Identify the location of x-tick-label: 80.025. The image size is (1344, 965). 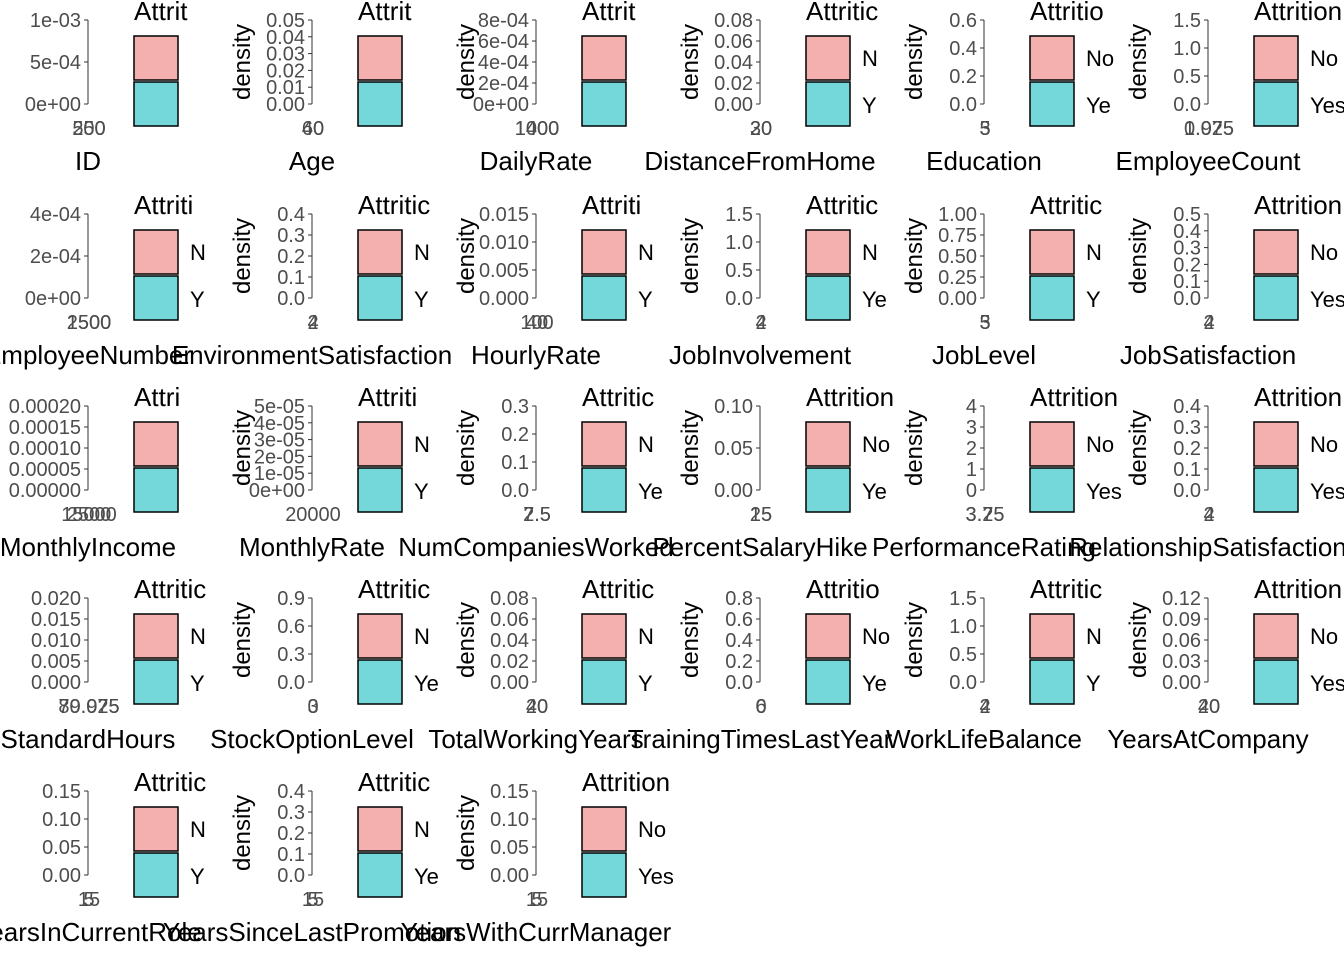
(88, 707).